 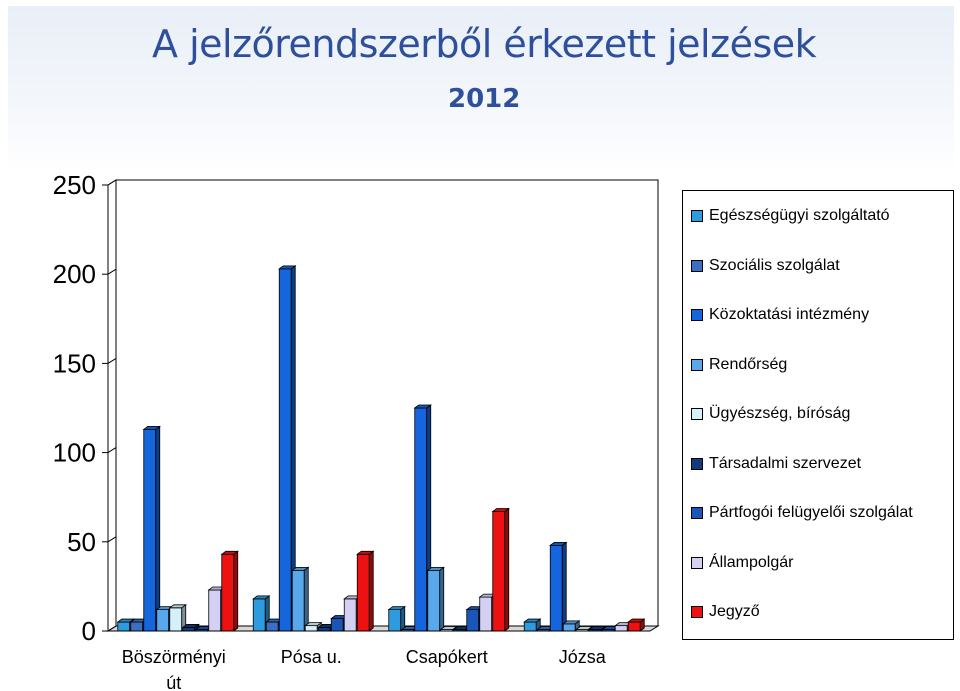 What do you see at coordinates (174, 657) in the screenshot?
I see `x-tick-label: Böszörményi` at bounding box center [174, 657].